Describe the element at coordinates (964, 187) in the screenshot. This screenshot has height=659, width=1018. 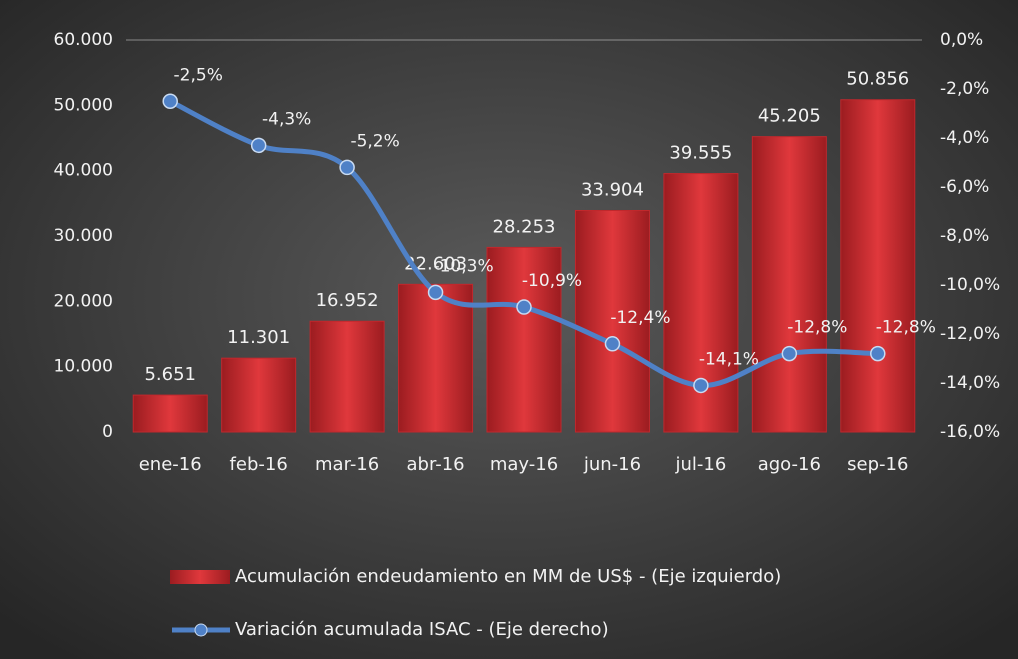
I see `y2-tick-label: -6,0%` at that location.